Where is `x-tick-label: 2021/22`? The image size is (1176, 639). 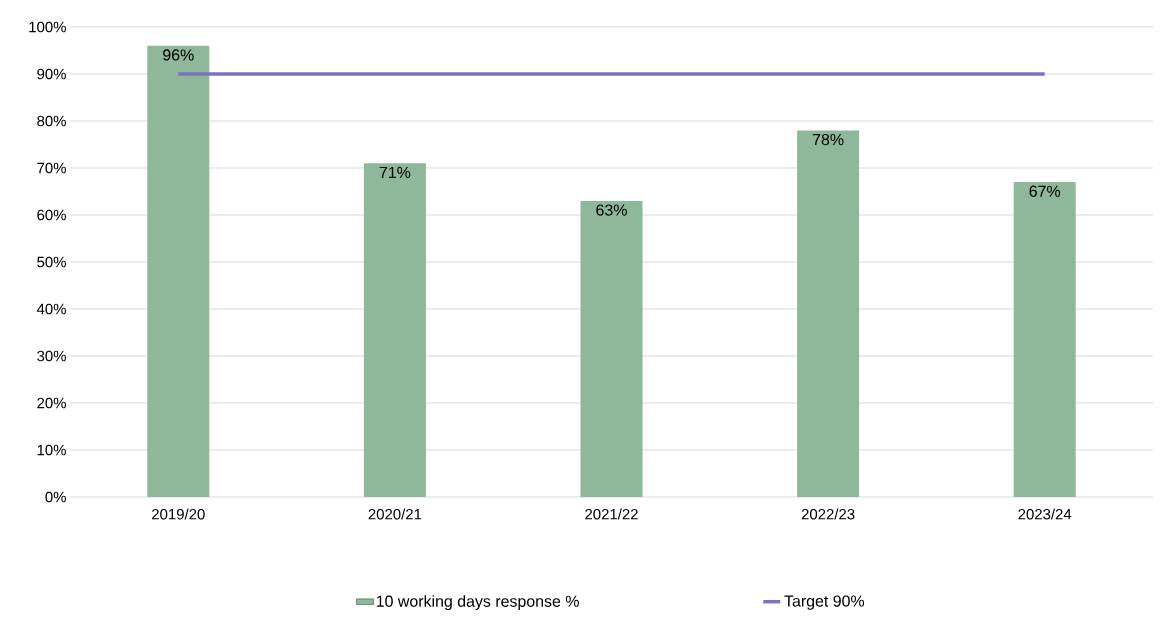
x-tick-label: 2021/22 is located at coordinates (611, 514).